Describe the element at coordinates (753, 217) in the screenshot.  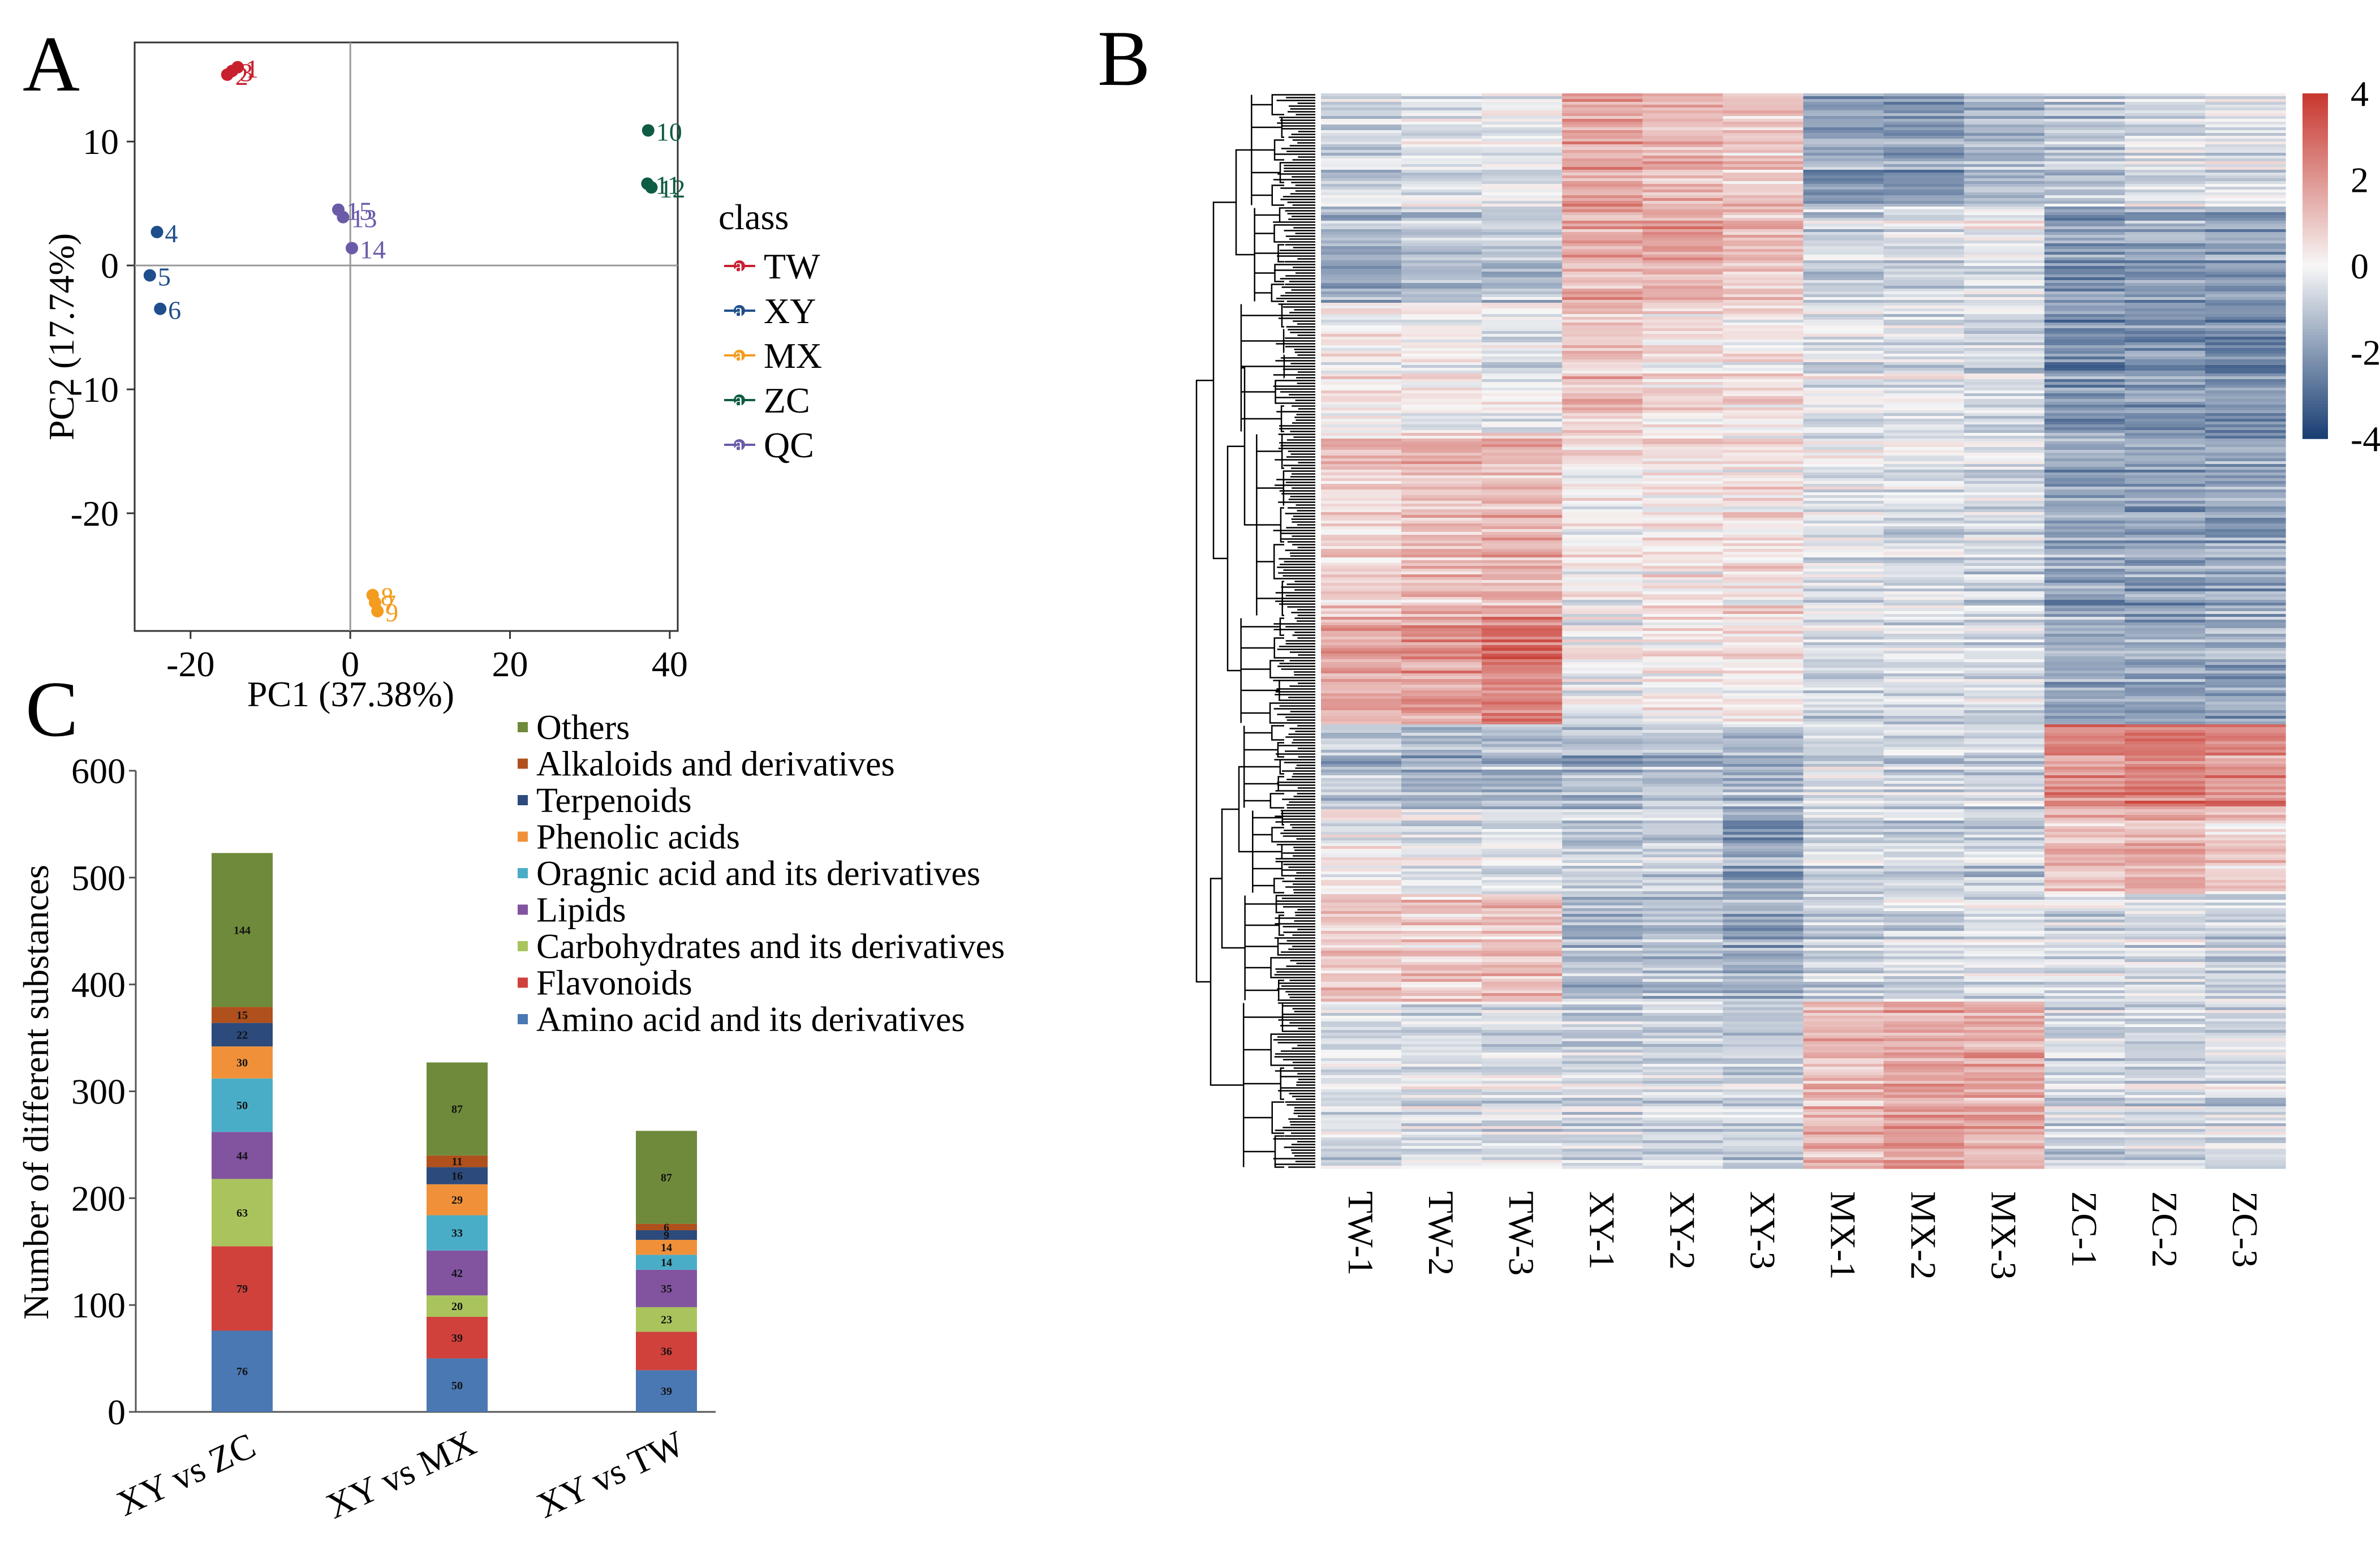
I see `pca-legend-title: class` at that location.